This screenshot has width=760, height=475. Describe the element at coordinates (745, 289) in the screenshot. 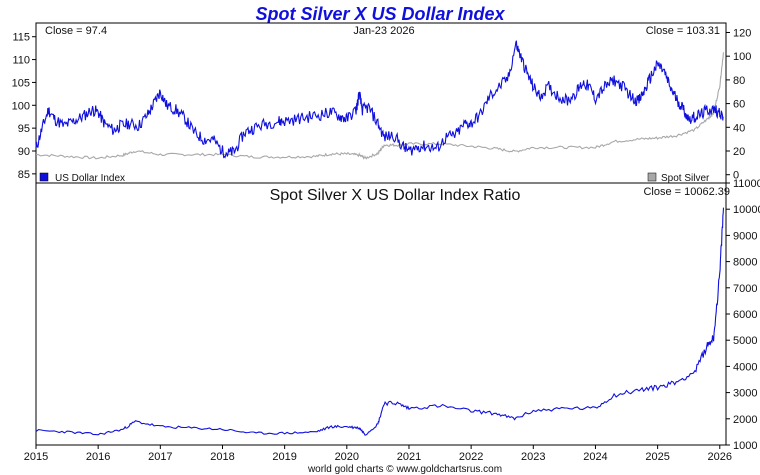

I see `ratio-axis-tick-label: 7000` at that location.